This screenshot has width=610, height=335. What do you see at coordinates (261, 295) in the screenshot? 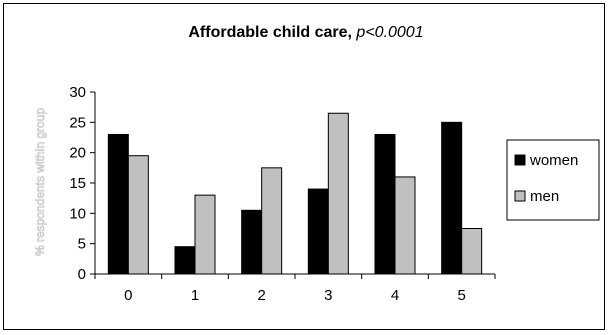
I see `x-tick-label: 2` at bounding box center [261, 295].